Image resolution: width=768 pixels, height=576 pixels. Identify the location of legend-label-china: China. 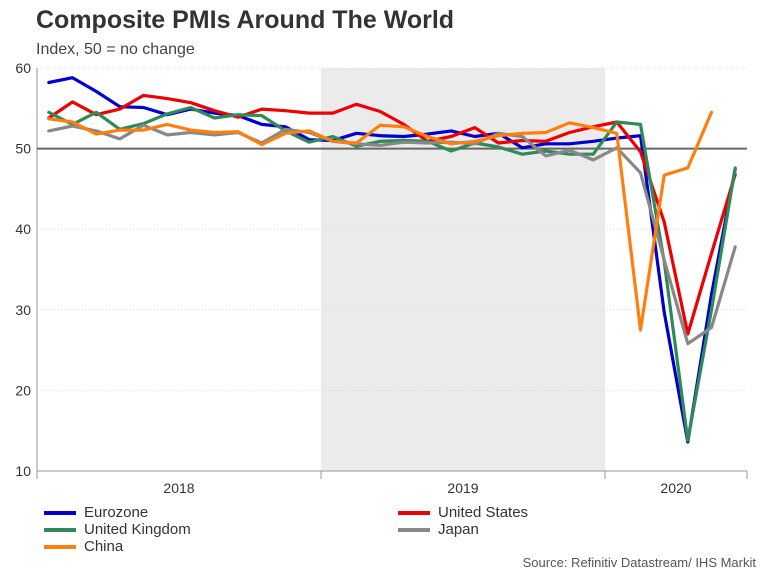
(104, 546).